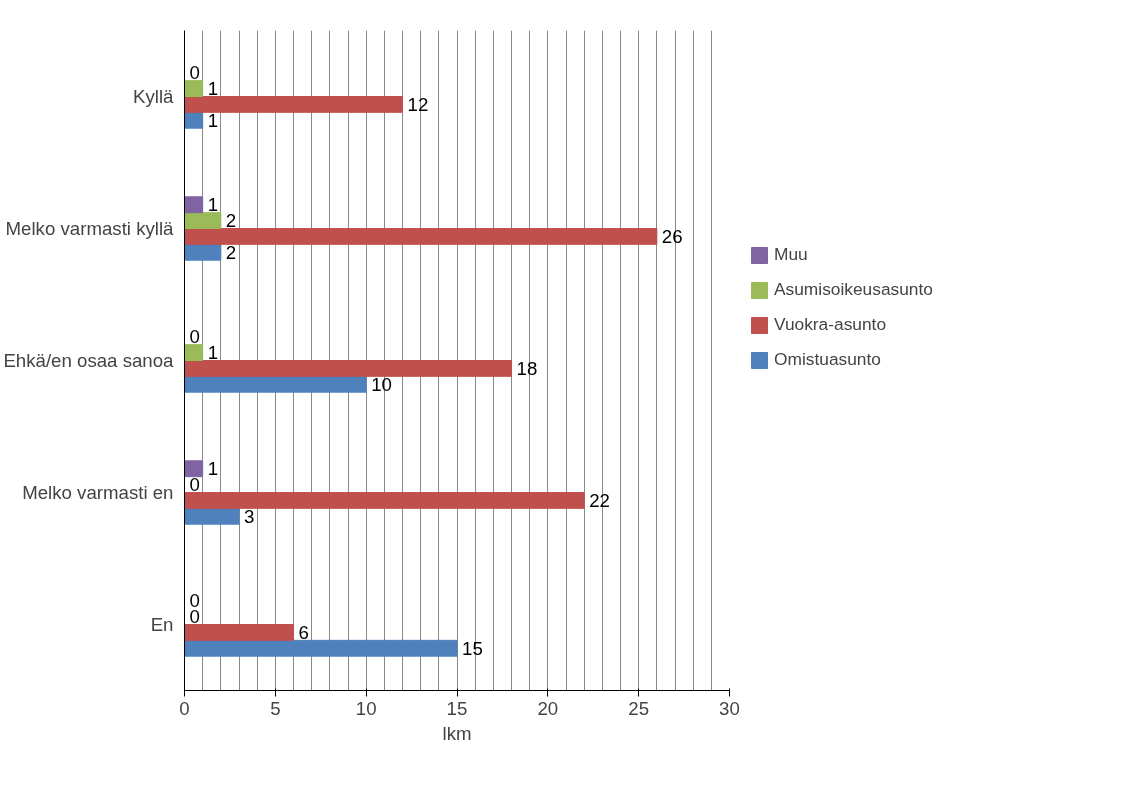  Describe the element at coordinates (98, 492) in the screenshot. I see `y-tick-label: Melko varmasti en` at that location.